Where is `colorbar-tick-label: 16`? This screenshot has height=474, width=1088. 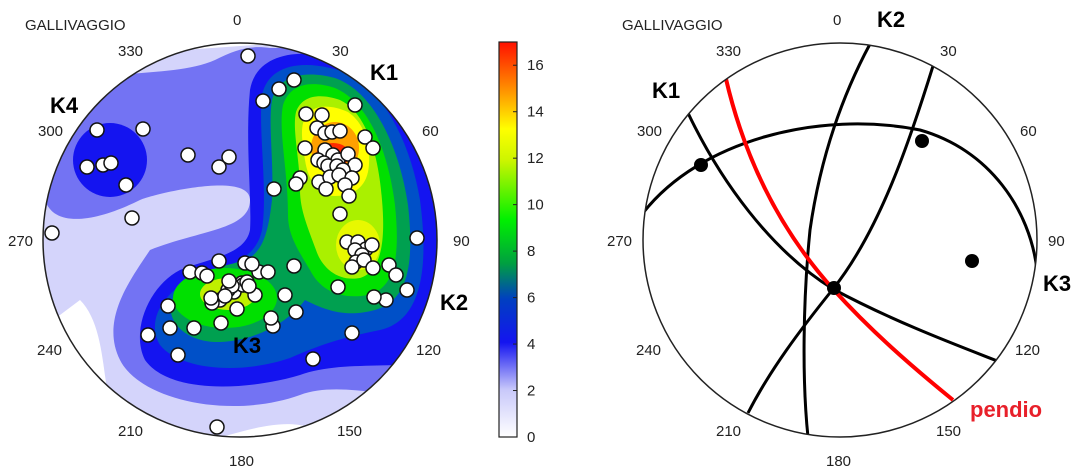 colorbar-tick-label: 16 is located at coordinates (535, 65).